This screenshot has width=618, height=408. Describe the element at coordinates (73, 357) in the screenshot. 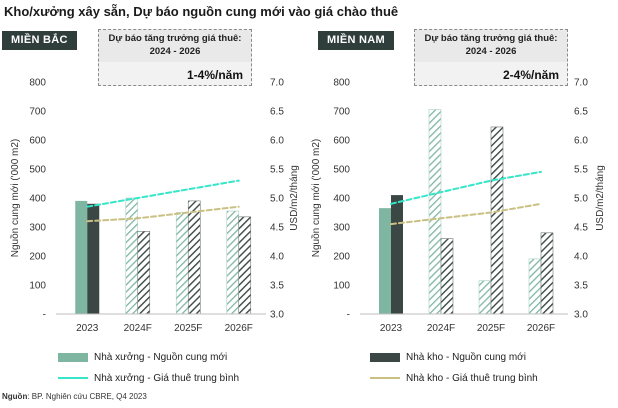

I see `legend-swatch-factory-bar` at that location.